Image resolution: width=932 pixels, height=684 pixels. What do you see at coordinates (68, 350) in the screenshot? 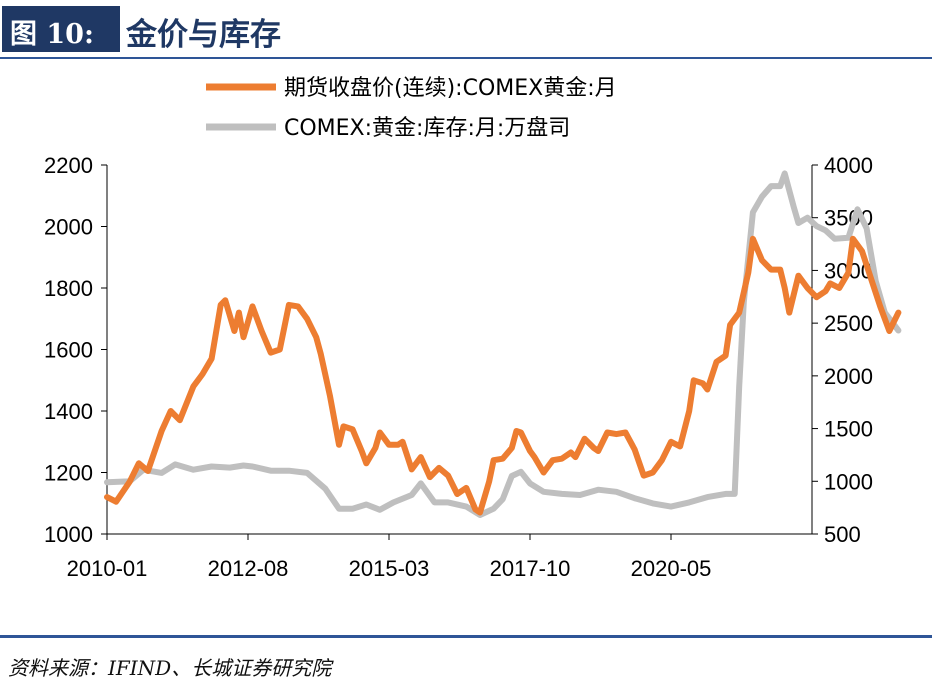
I see `left-y-tick-label: 1600` at bounding box center [68, 350].